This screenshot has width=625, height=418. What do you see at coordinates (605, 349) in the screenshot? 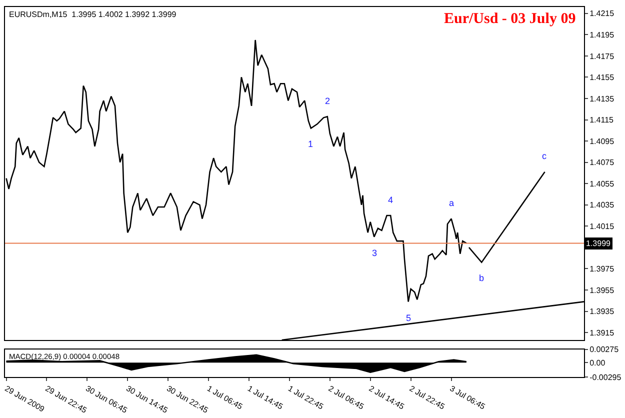
I see `y-tick-label: 0.00275` at bounding box center [605, 349].